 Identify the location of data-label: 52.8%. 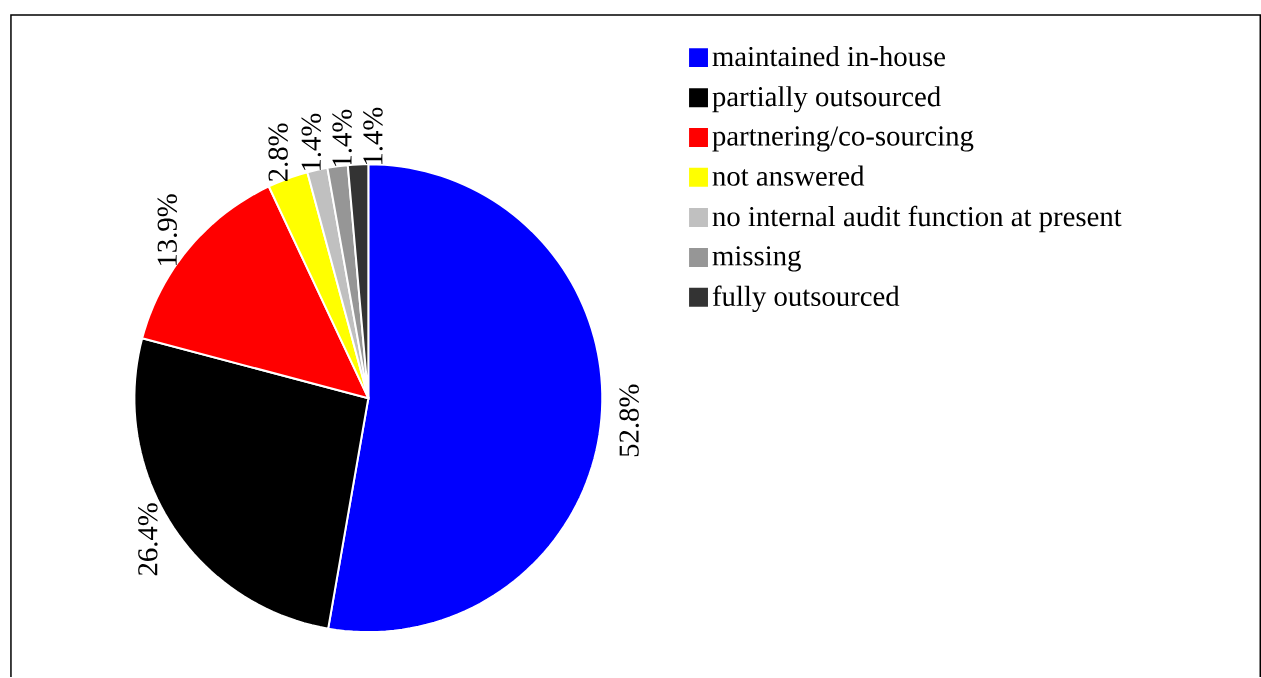
(629, 420).